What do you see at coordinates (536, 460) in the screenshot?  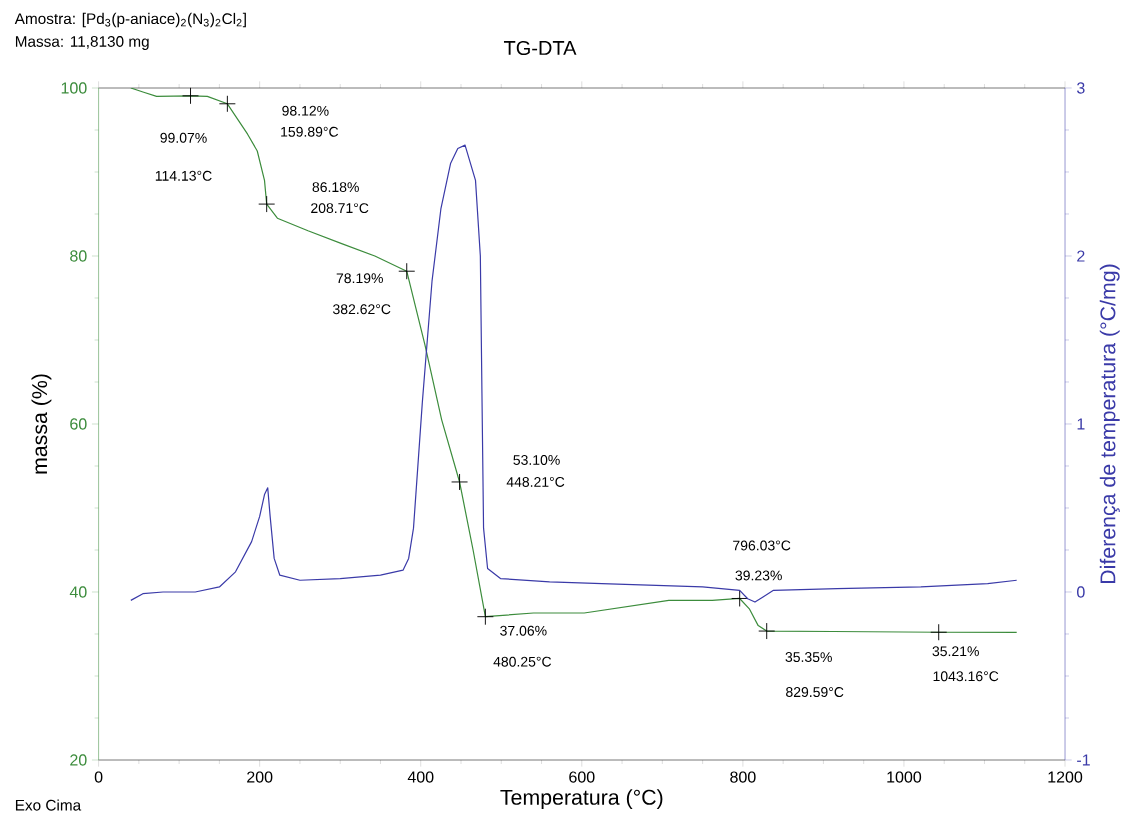 I see `annotation: 53.10%` at bounding box center [536, 460].